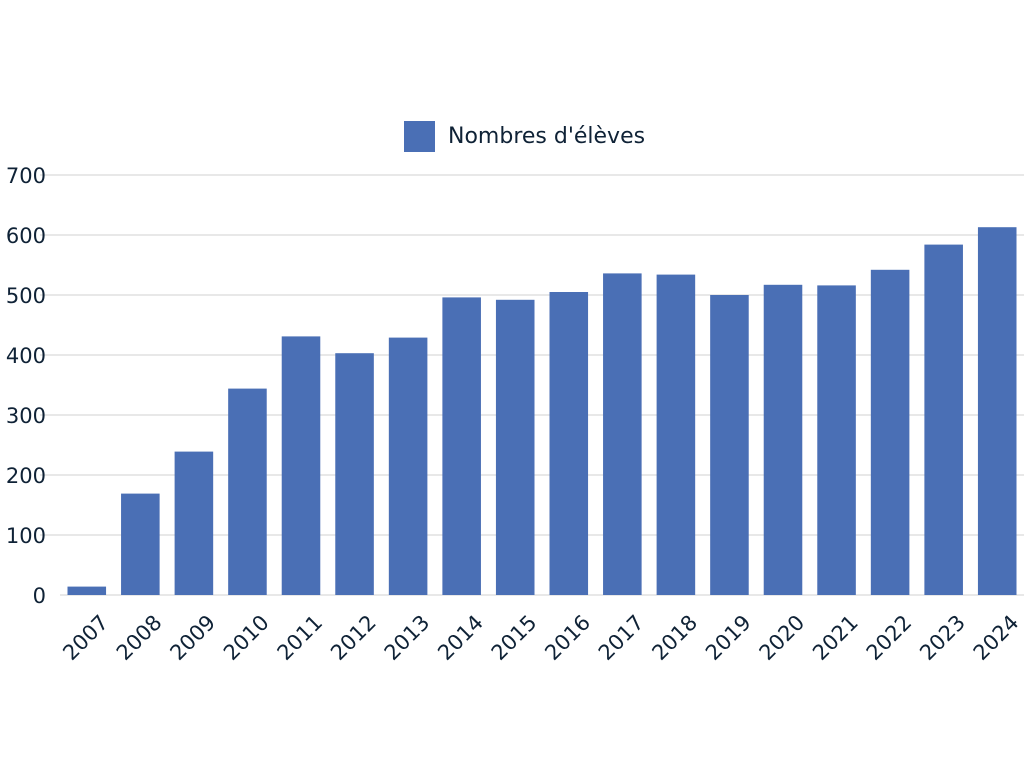  I want to click on x-tick-label: 2013, so click(407, 637).